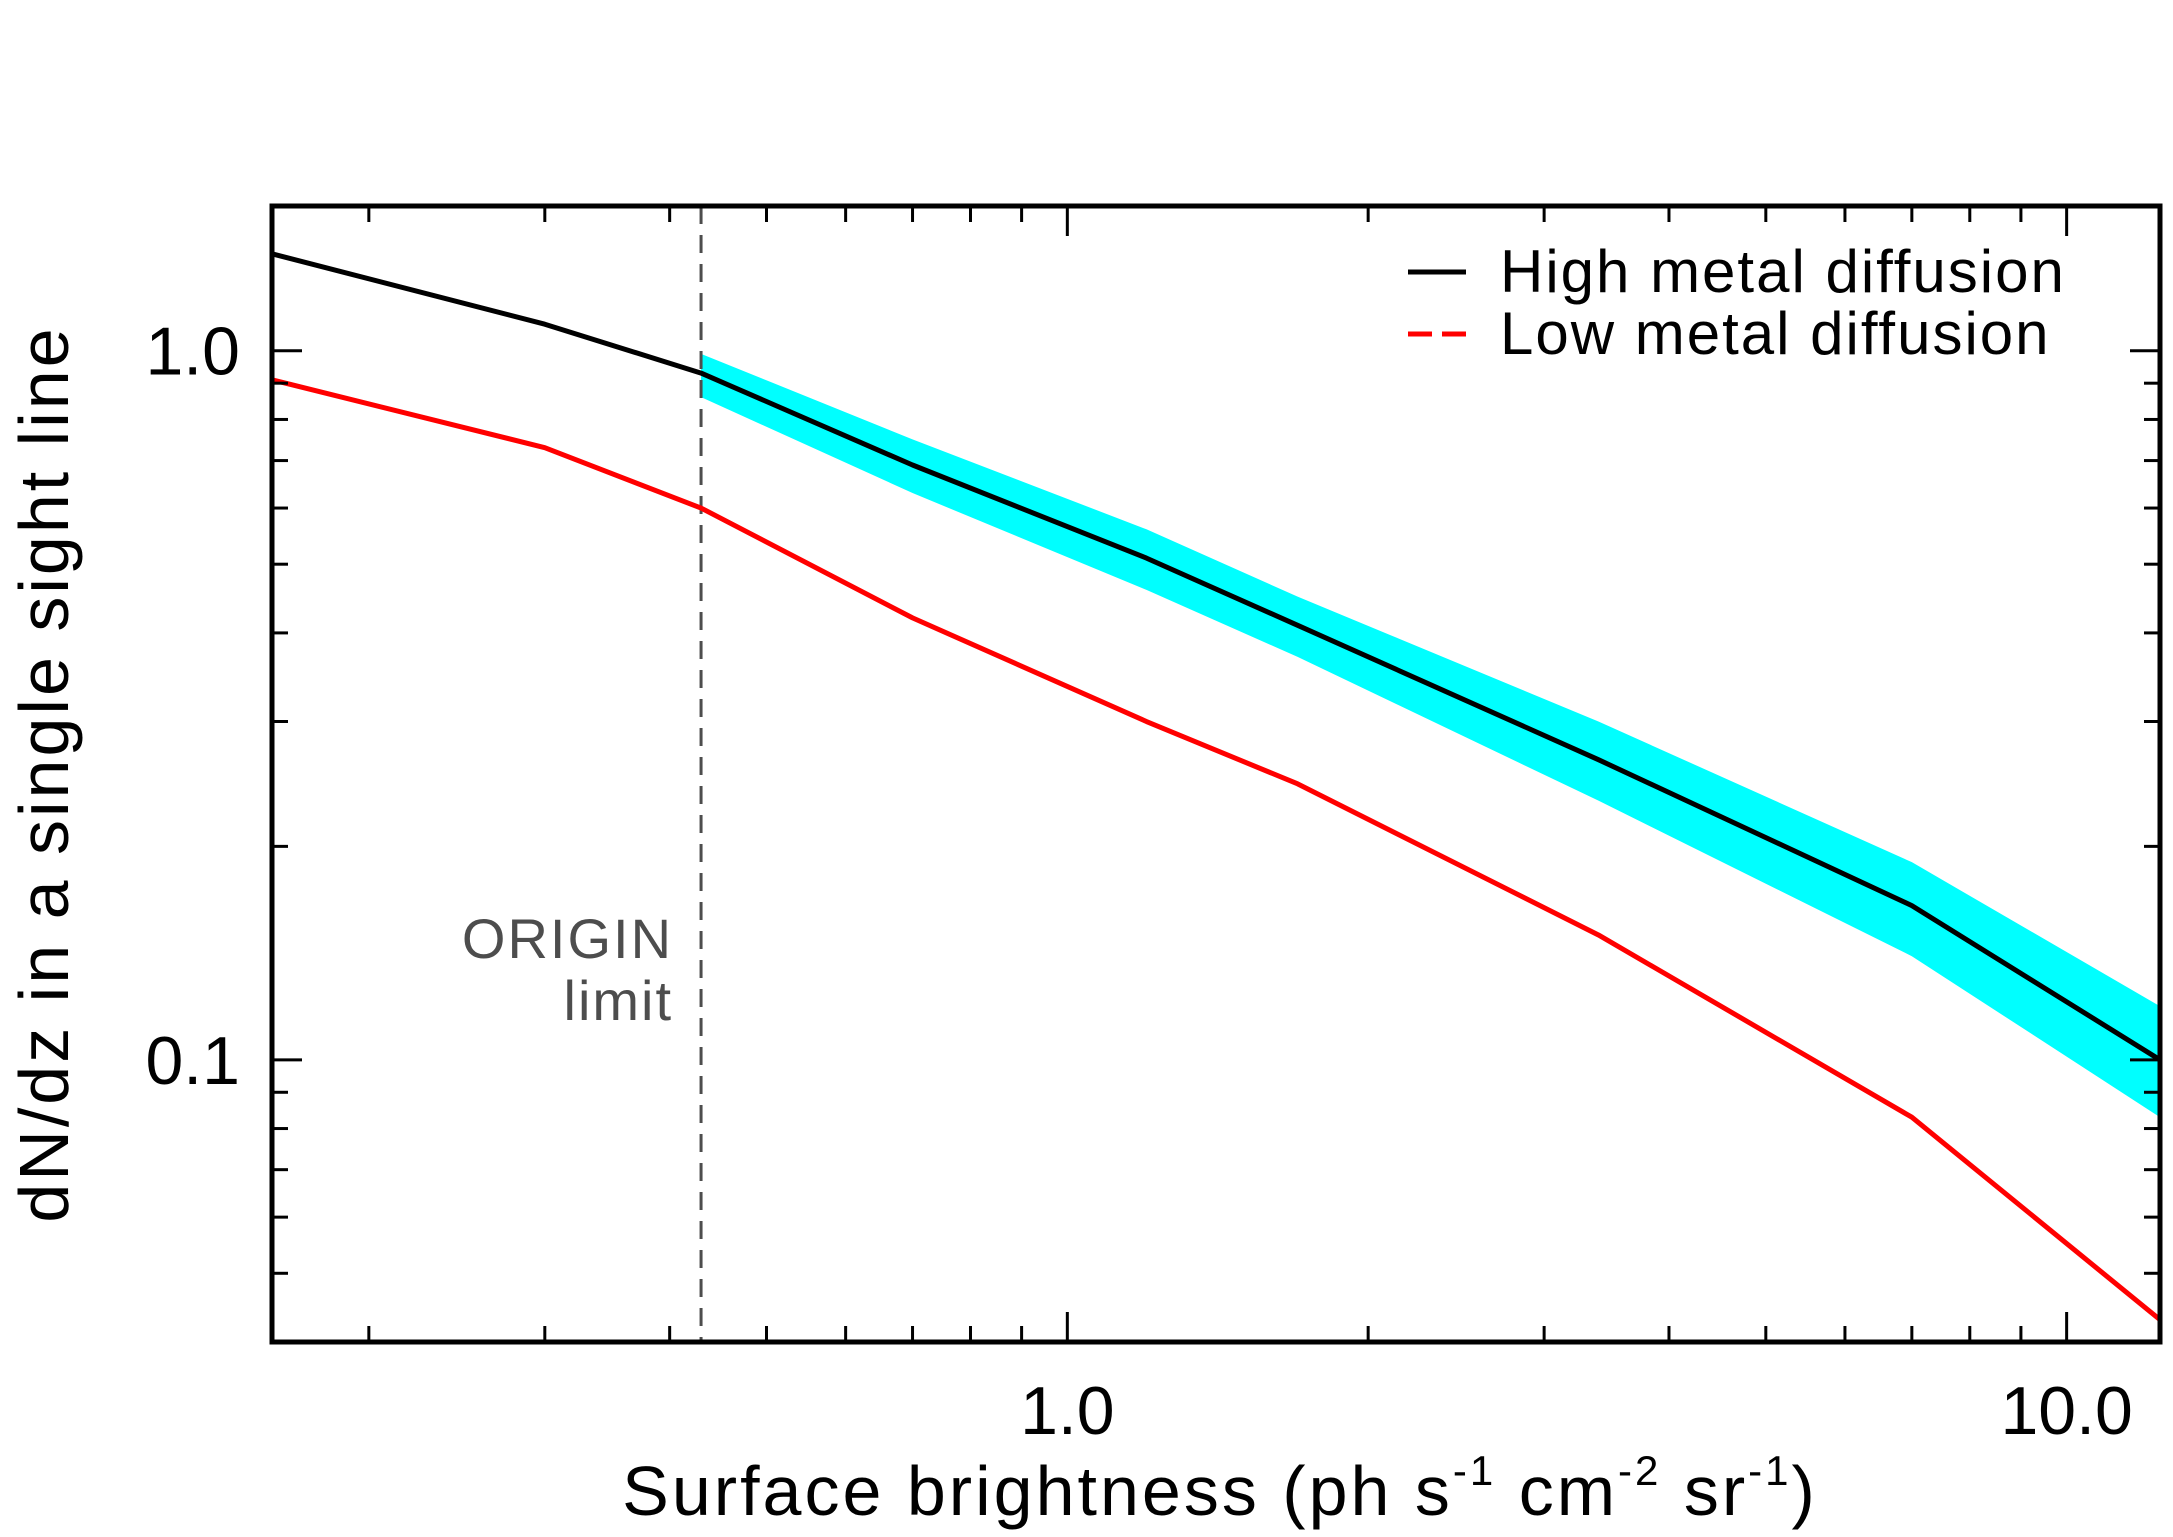 This screenshot has width=2173, height=1537. Describe the element at coordinates (1639, 1470) in the screenshot. I see `x-axis-title-sup2: -2` at that location.